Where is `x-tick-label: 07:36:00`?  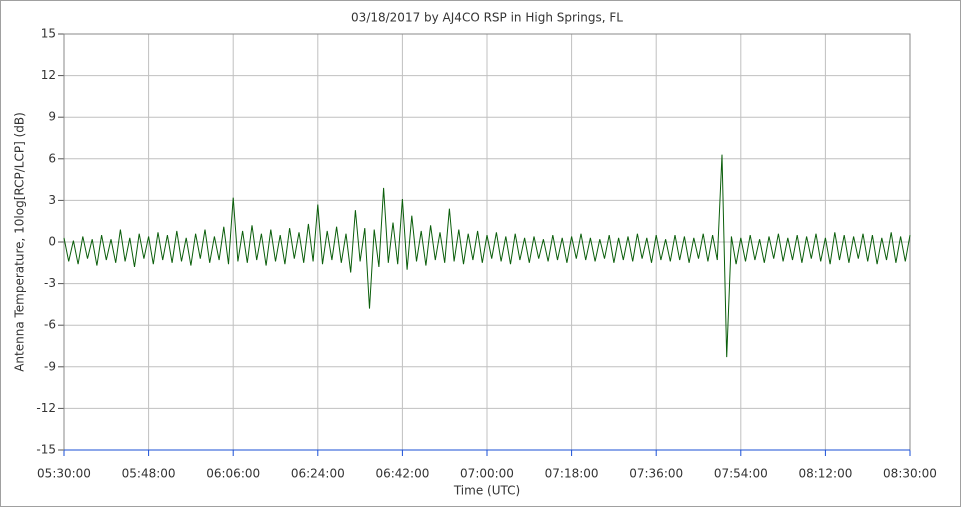 x-tick-label: 07:36:00 is located at coordinates (656, 474).